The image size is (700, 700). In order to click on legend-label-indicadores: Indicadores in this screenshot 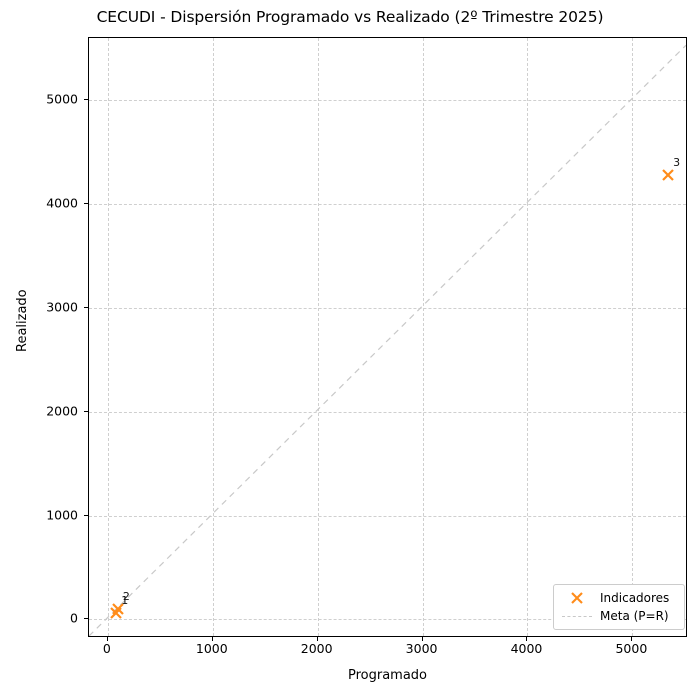, I will do `click(635, 598)`.